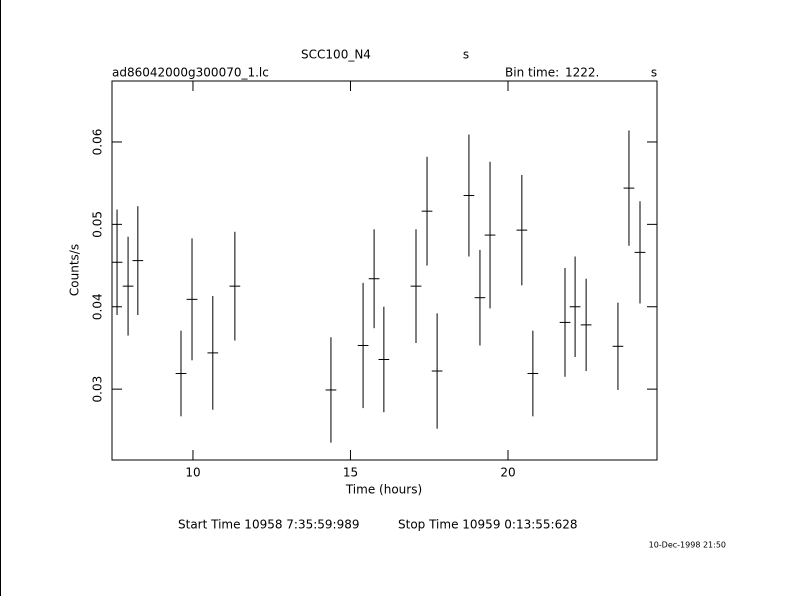 This screenshot has height=596, width=790. What do you see at coordinates (466, 55) in the screenshot?
I see `title-unit: s` at bounding box center [466, 55].